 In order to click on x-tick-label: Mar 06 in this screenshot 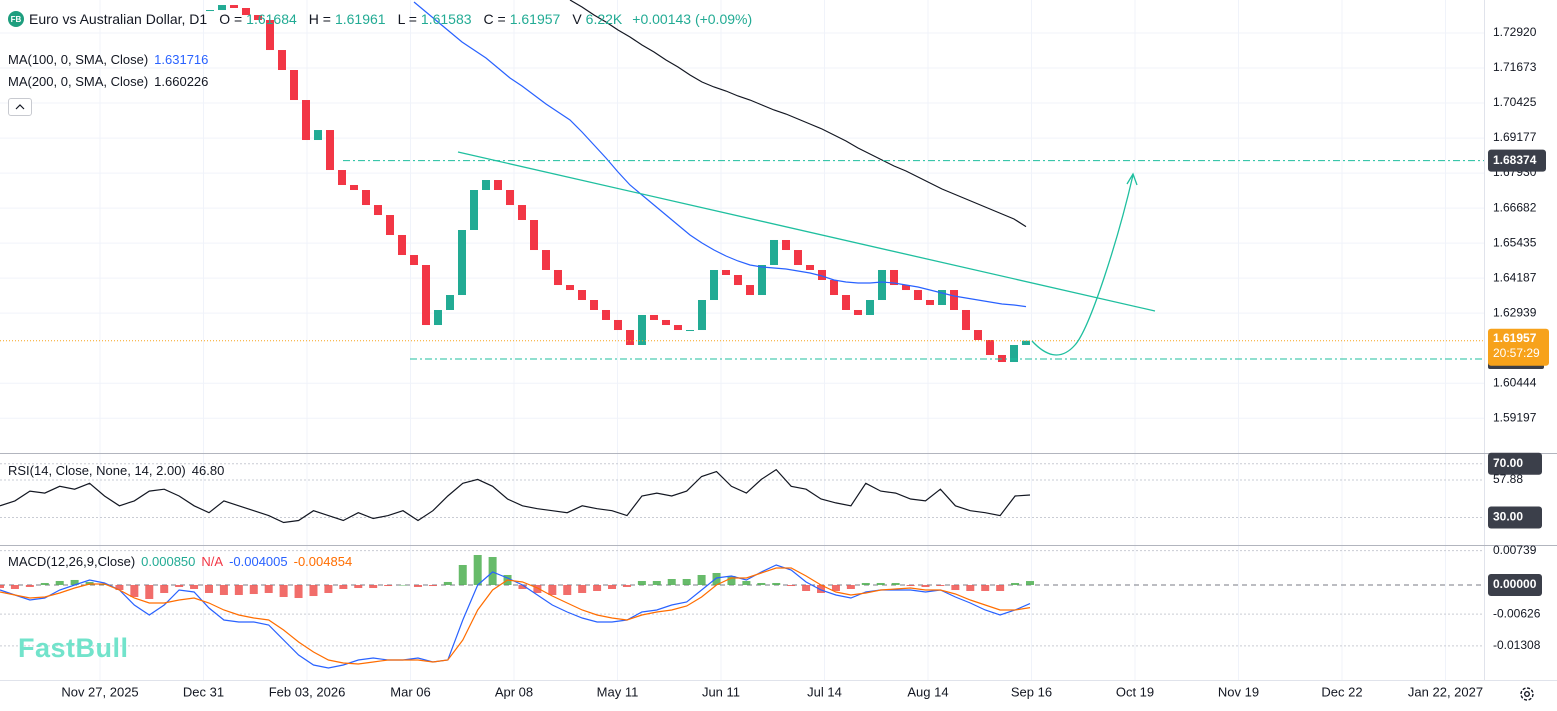, I will do `click(410, 691)`.